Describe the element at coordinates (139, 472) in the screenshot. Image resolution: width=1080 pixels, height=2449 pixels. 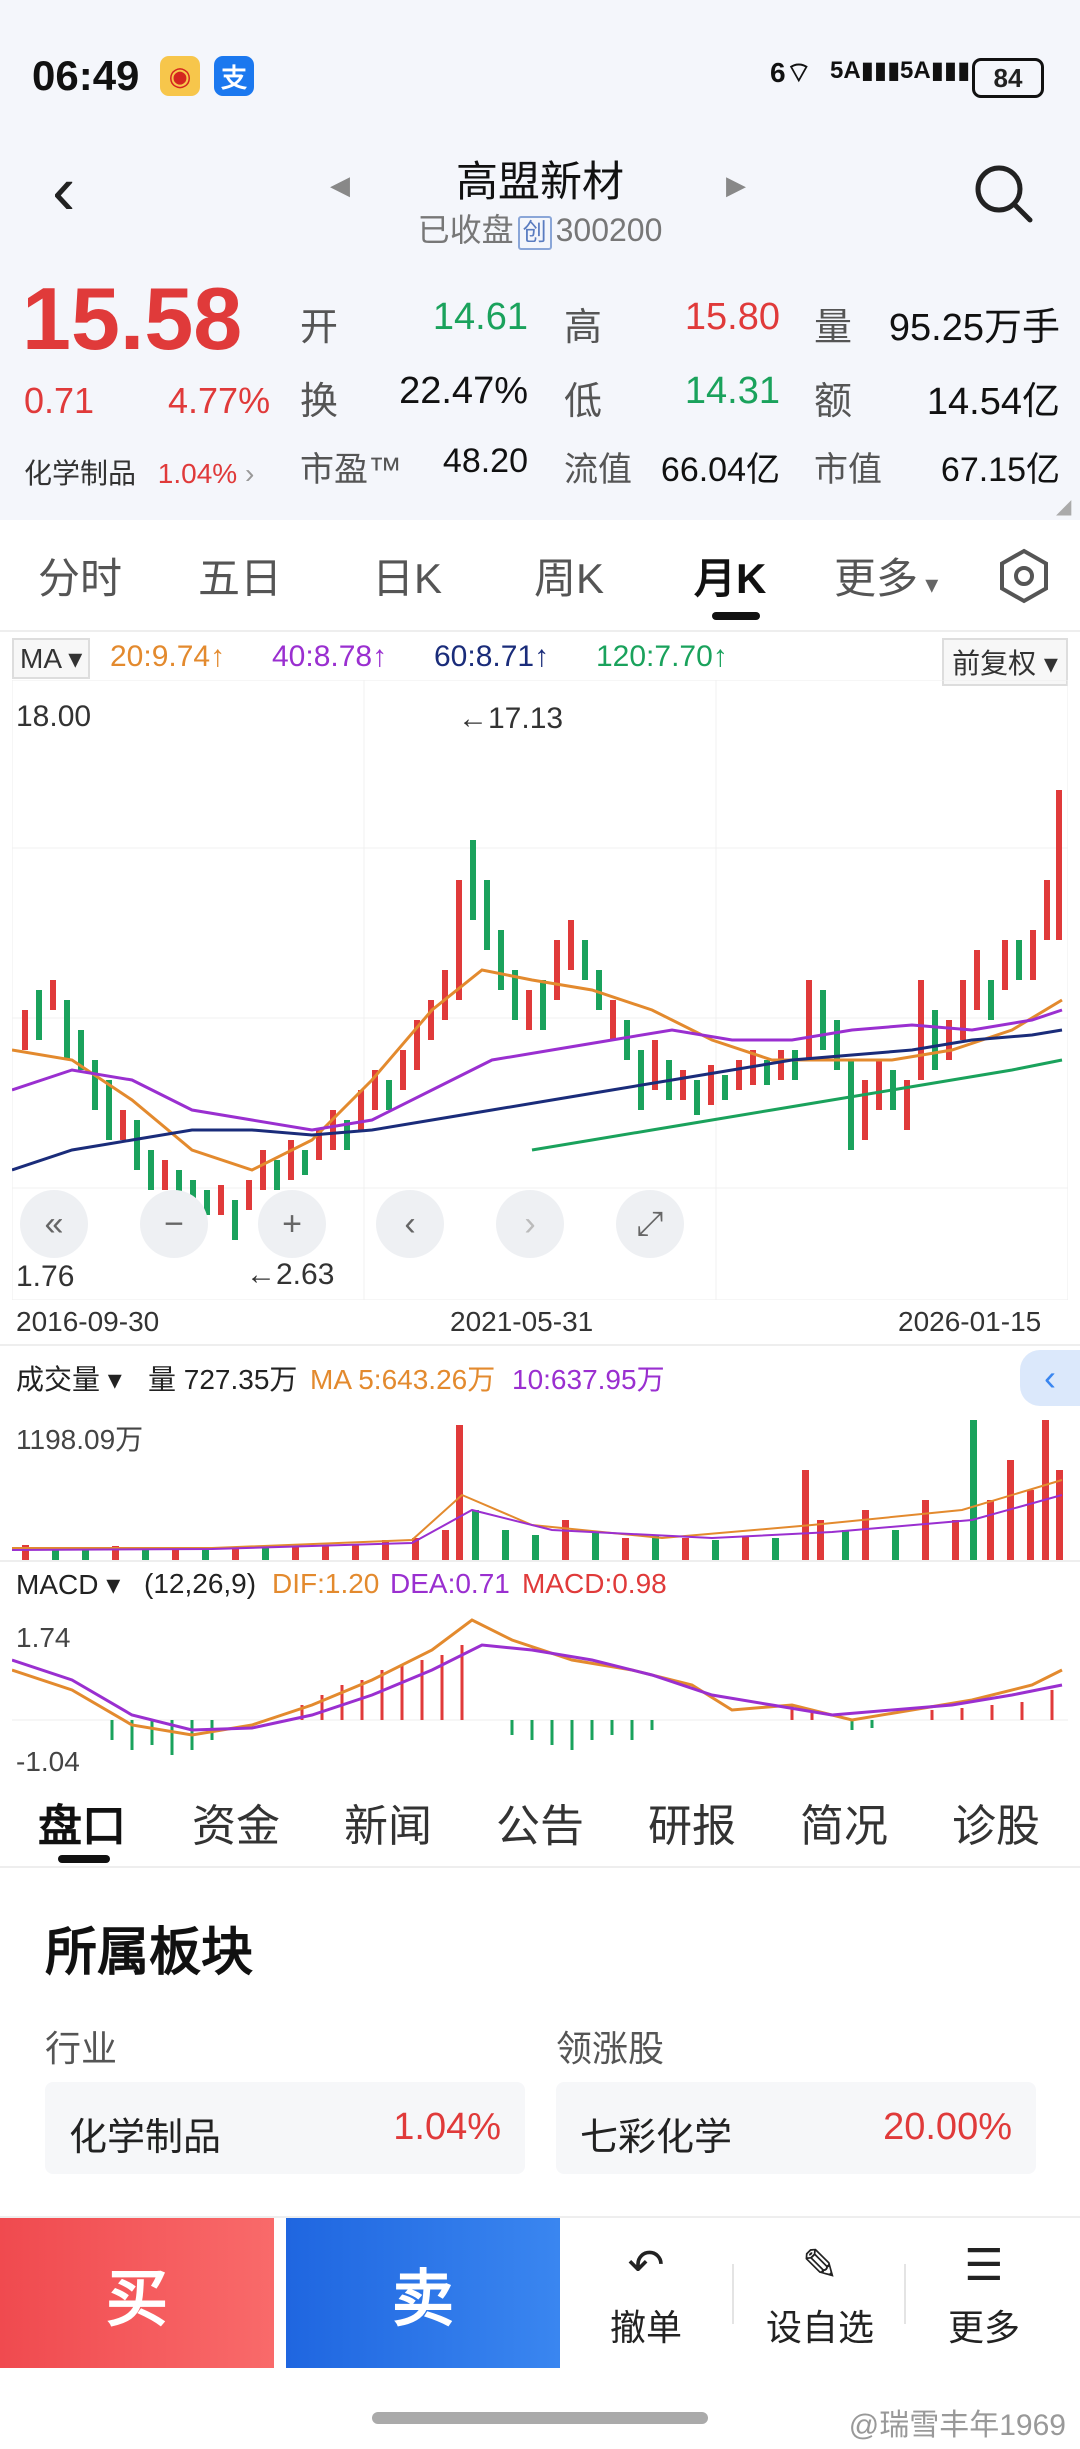
I see `sector-link: 化学制品 1.04% ›` at that location.